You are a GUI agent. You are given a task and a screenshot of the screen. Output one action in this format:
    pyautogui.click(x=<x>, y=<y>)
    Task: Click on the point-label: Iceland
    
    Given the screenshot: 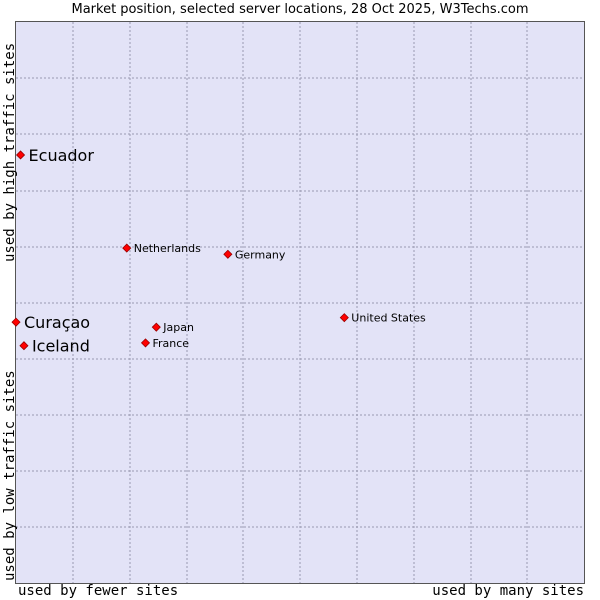 What is the action you would take?
    pyautogui.click(x=61, y=346)
    